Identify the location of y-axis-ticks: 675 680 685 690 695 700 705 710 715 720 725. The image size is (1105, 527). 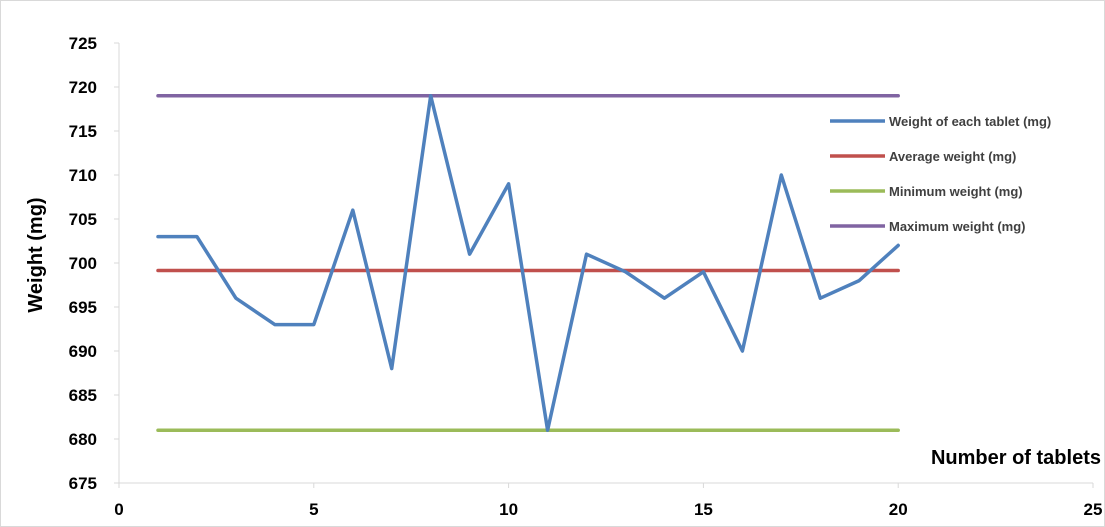
(94, 263).